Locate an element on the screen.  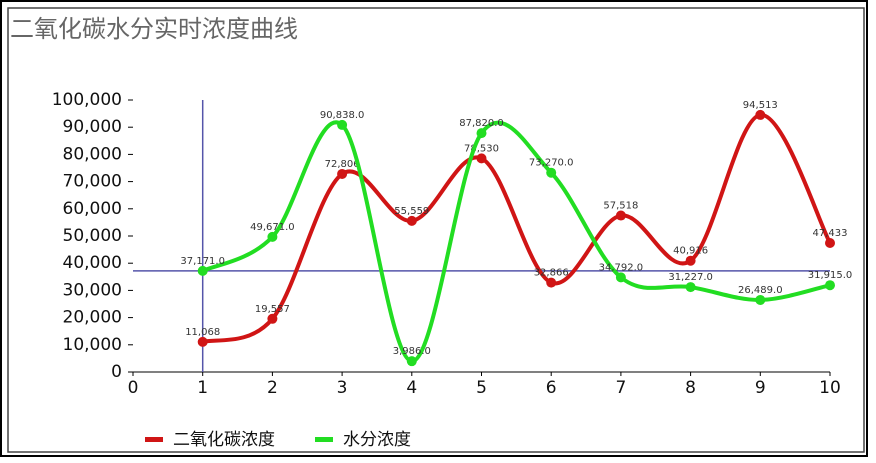
x-tick-label: 0 is located at coordinates (133, 388).